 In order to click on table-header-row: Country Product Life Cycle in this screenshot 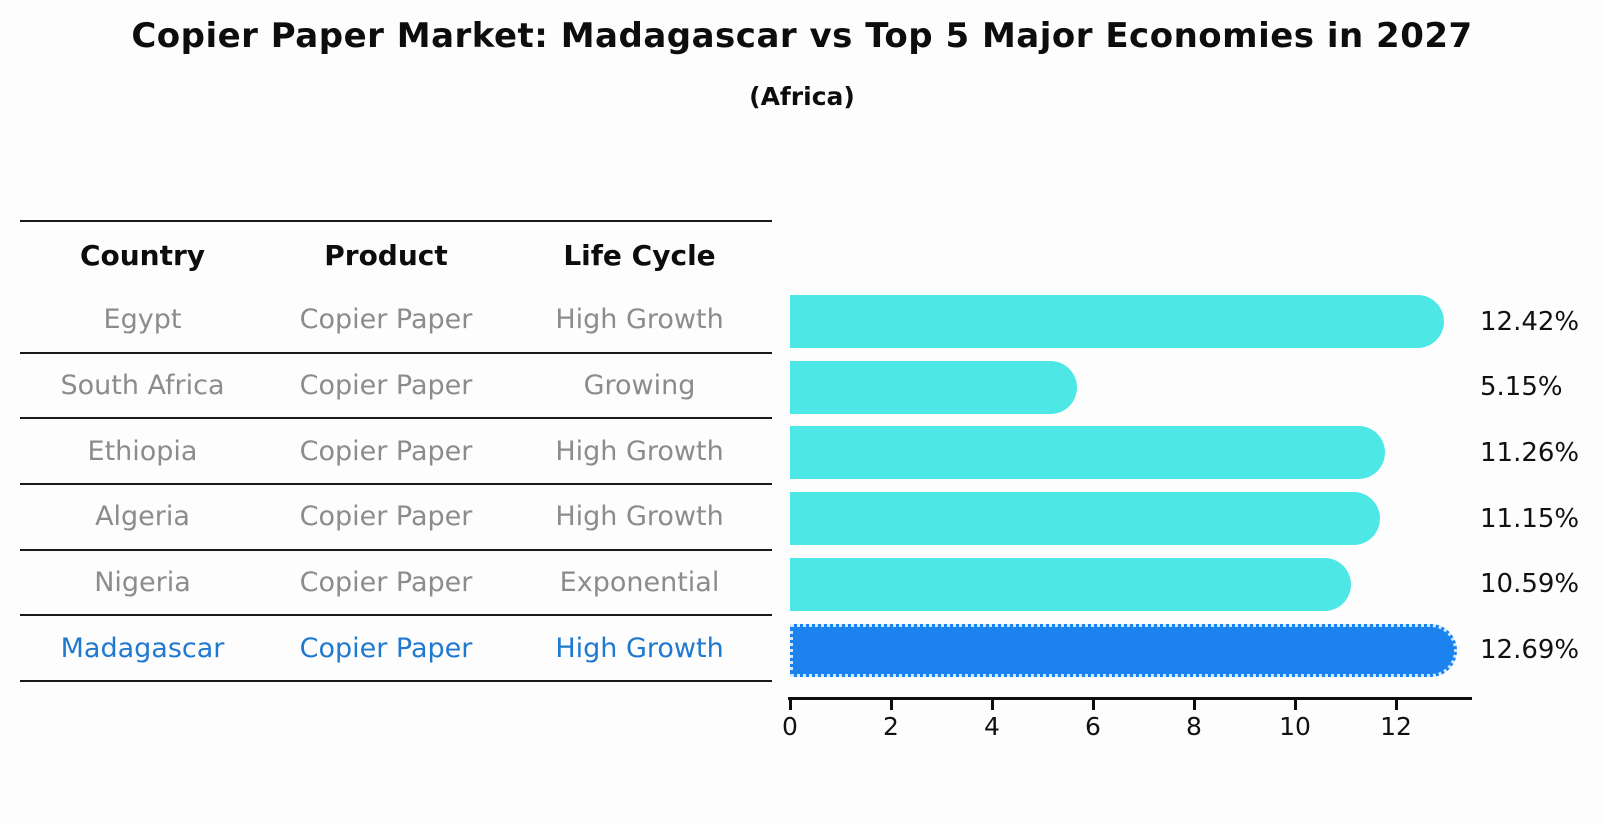, I will do `click(396, 255)`.